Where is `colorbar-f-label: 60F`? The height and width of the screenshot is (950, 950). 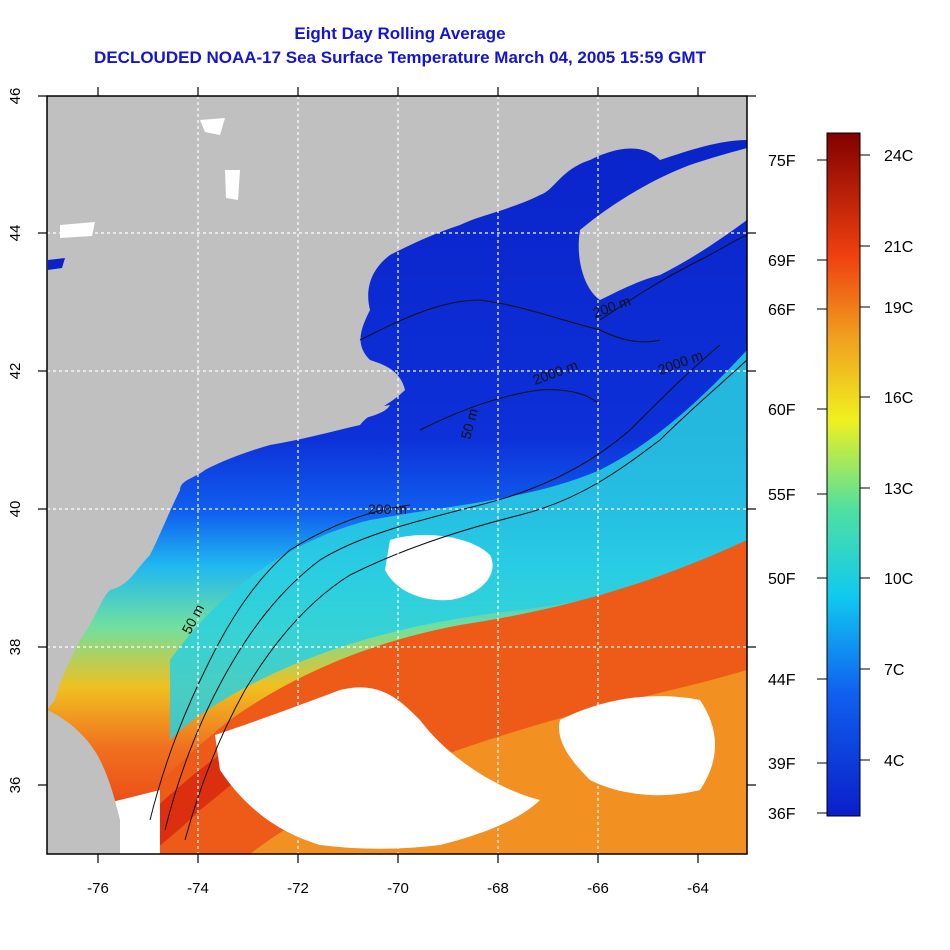 colorbar-f-label: 60F is located at coordinates (782, 410).